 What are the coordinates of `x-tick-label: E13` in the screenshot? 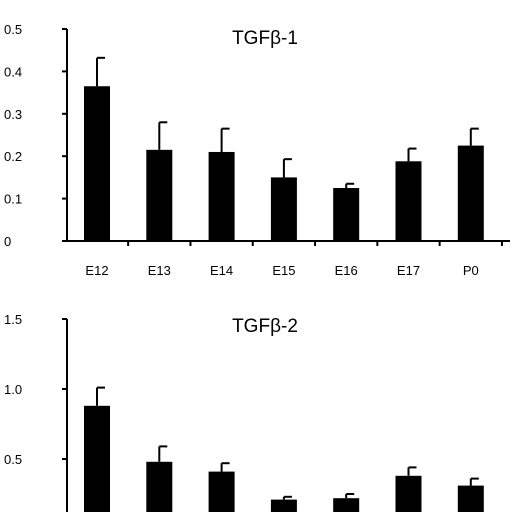 It's located at (159, 270).